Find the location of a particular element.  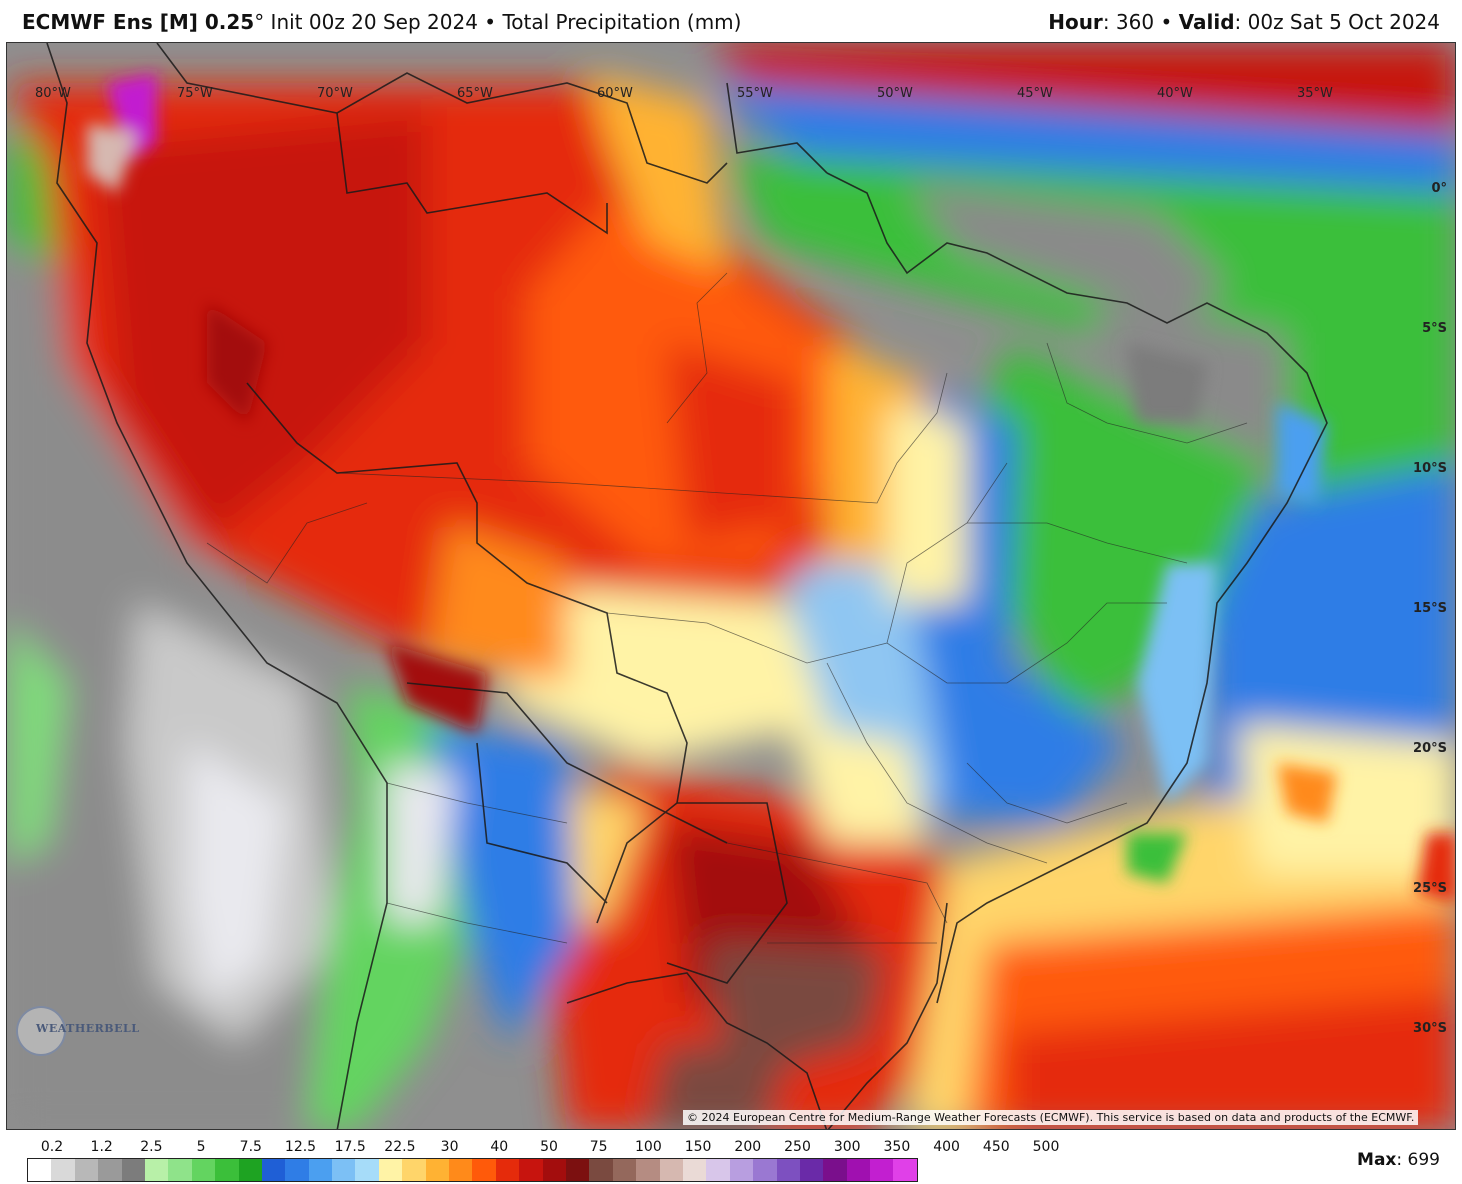

lat-label-25s: 25°S is located at coordinates (1430, 888).